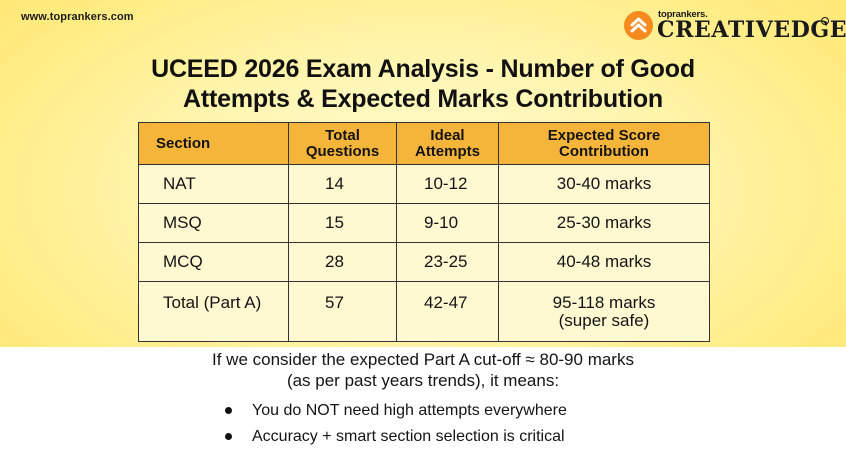  I want to click on list-item: You do NOT need high attempts everywhere, so click(394, 414).